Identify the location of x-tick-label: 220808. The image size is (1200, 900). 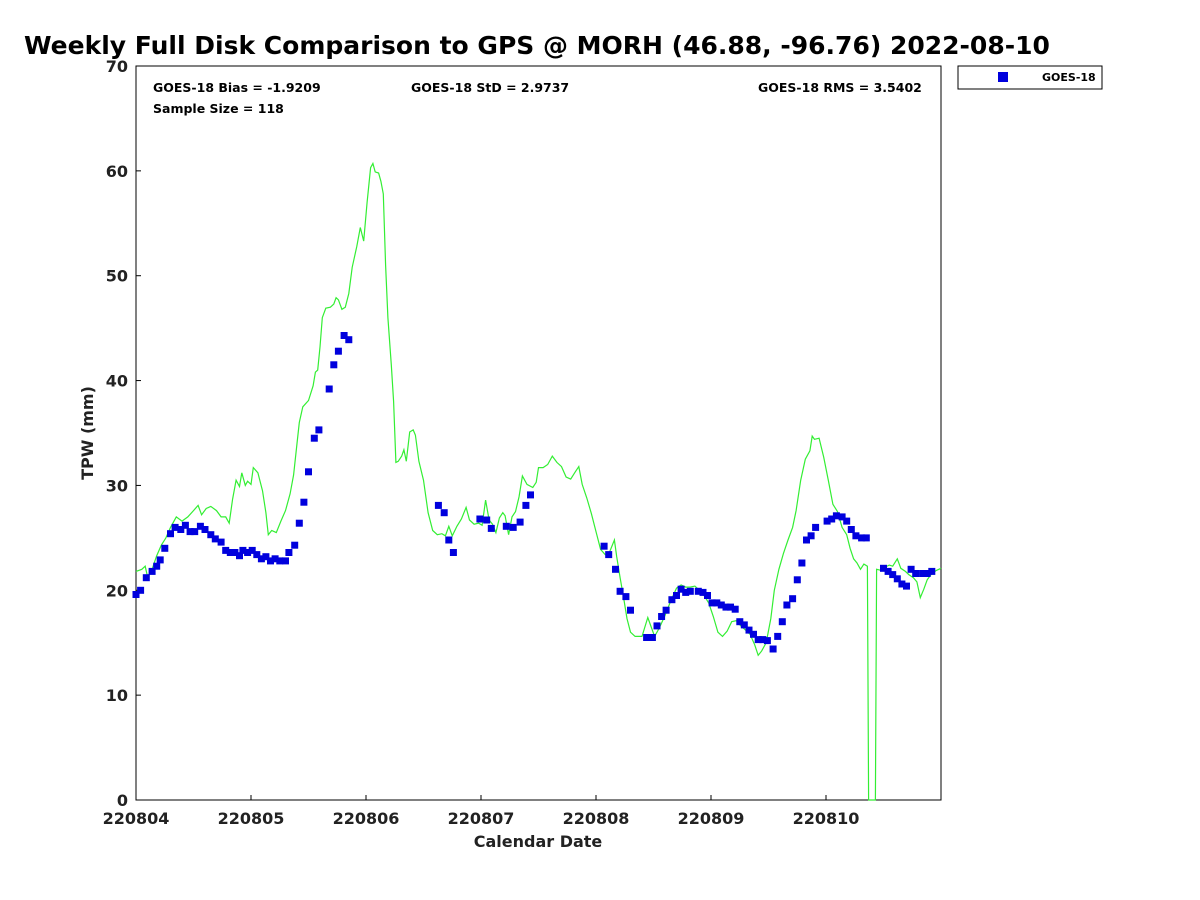
(596, 818).